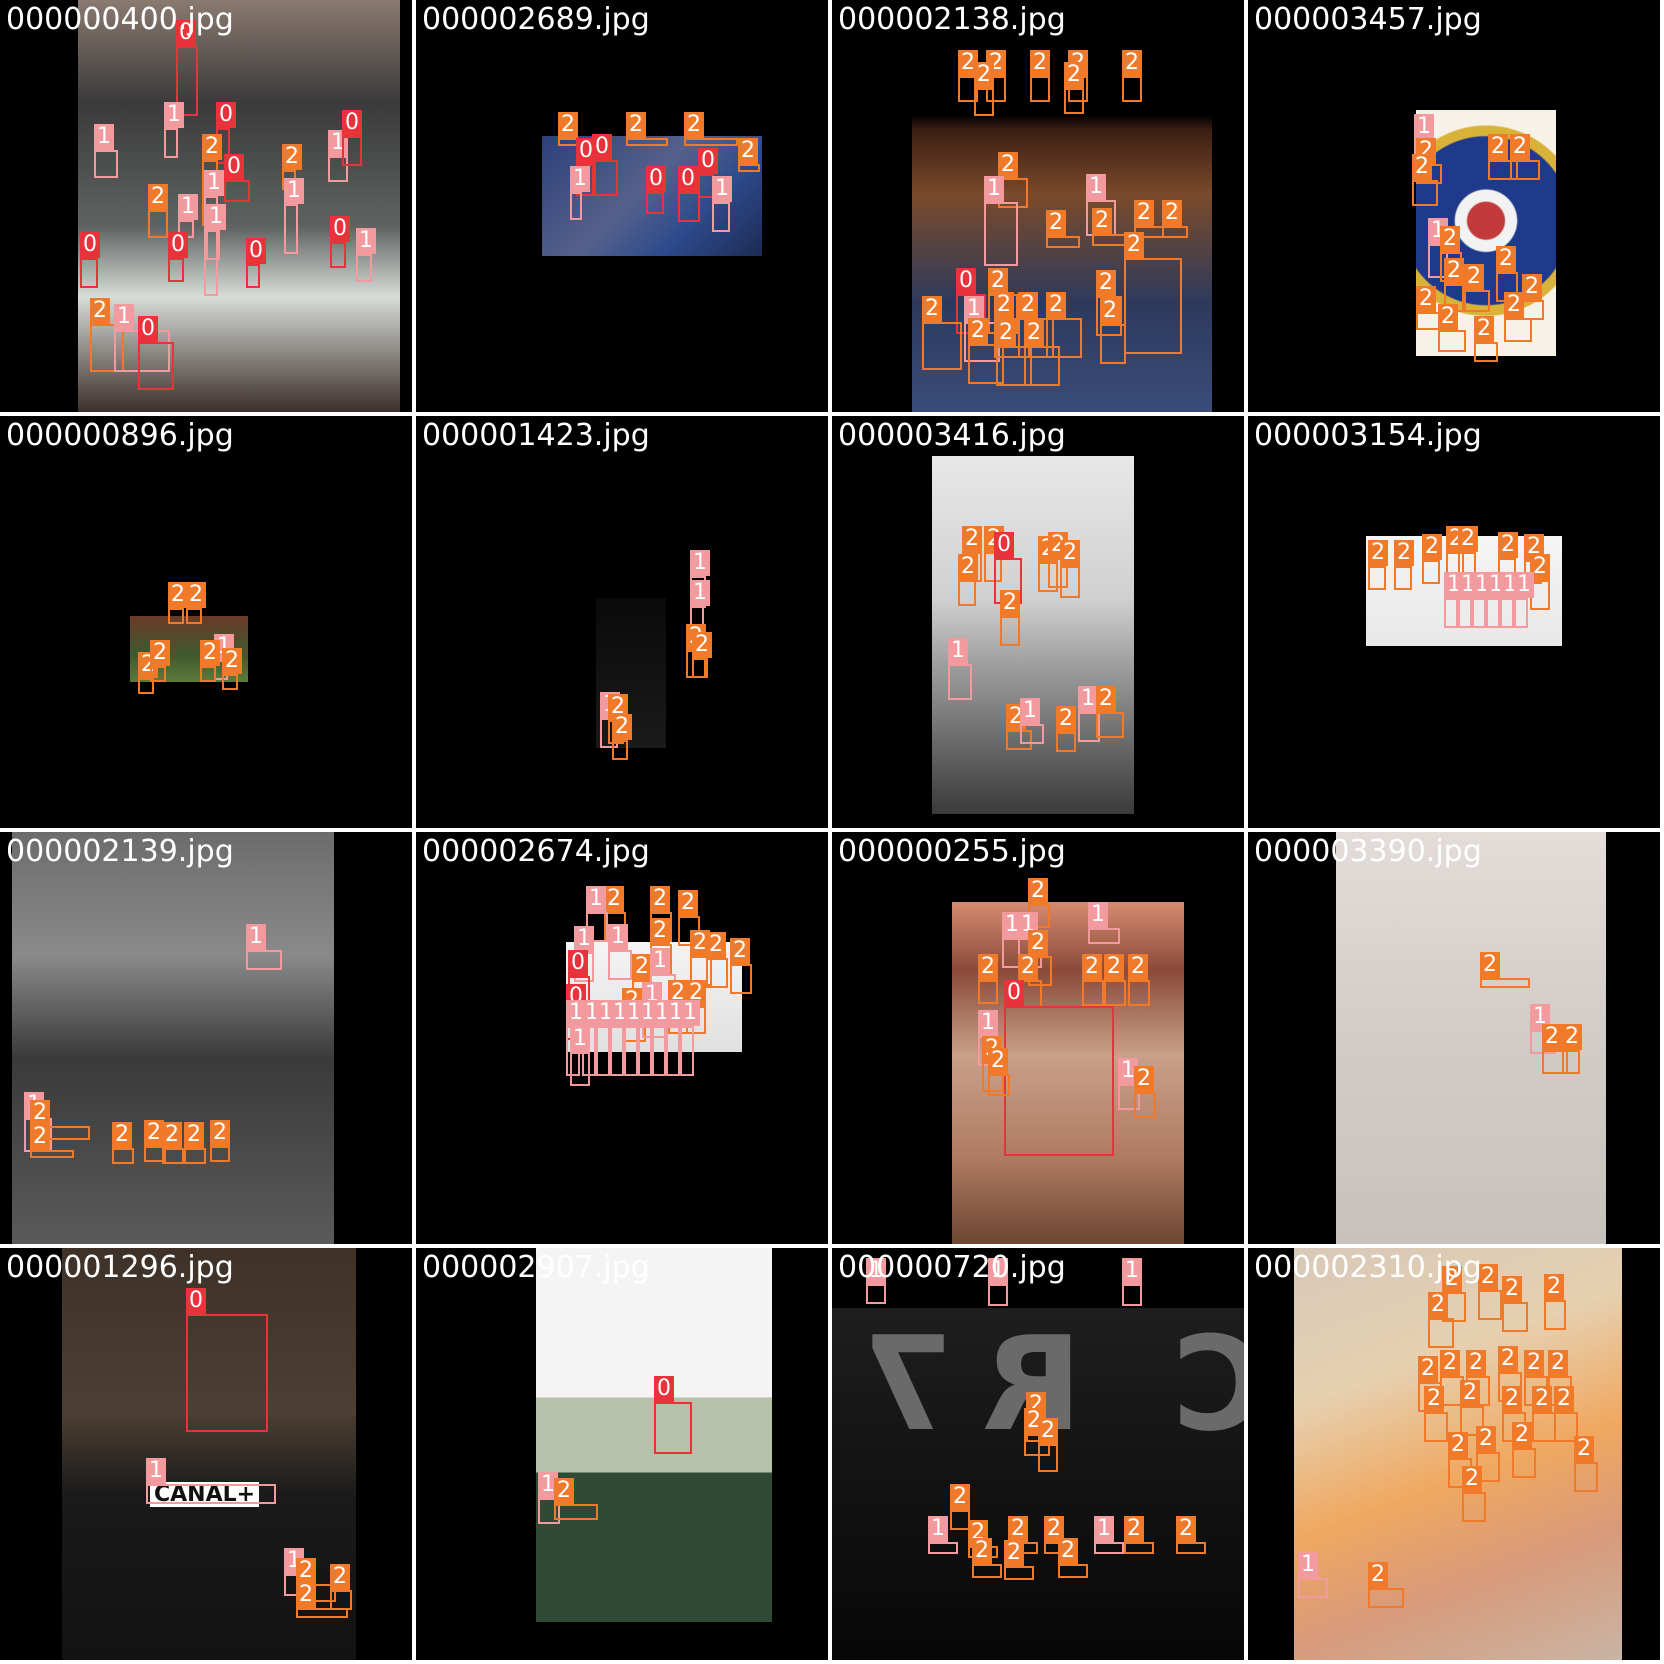 The image size is (1664, 1664). What do you see at coordinates (1368, 435) in the screenshot?
I see `image-filename: 000003154.jpg` at bounding box center [1368, 435].